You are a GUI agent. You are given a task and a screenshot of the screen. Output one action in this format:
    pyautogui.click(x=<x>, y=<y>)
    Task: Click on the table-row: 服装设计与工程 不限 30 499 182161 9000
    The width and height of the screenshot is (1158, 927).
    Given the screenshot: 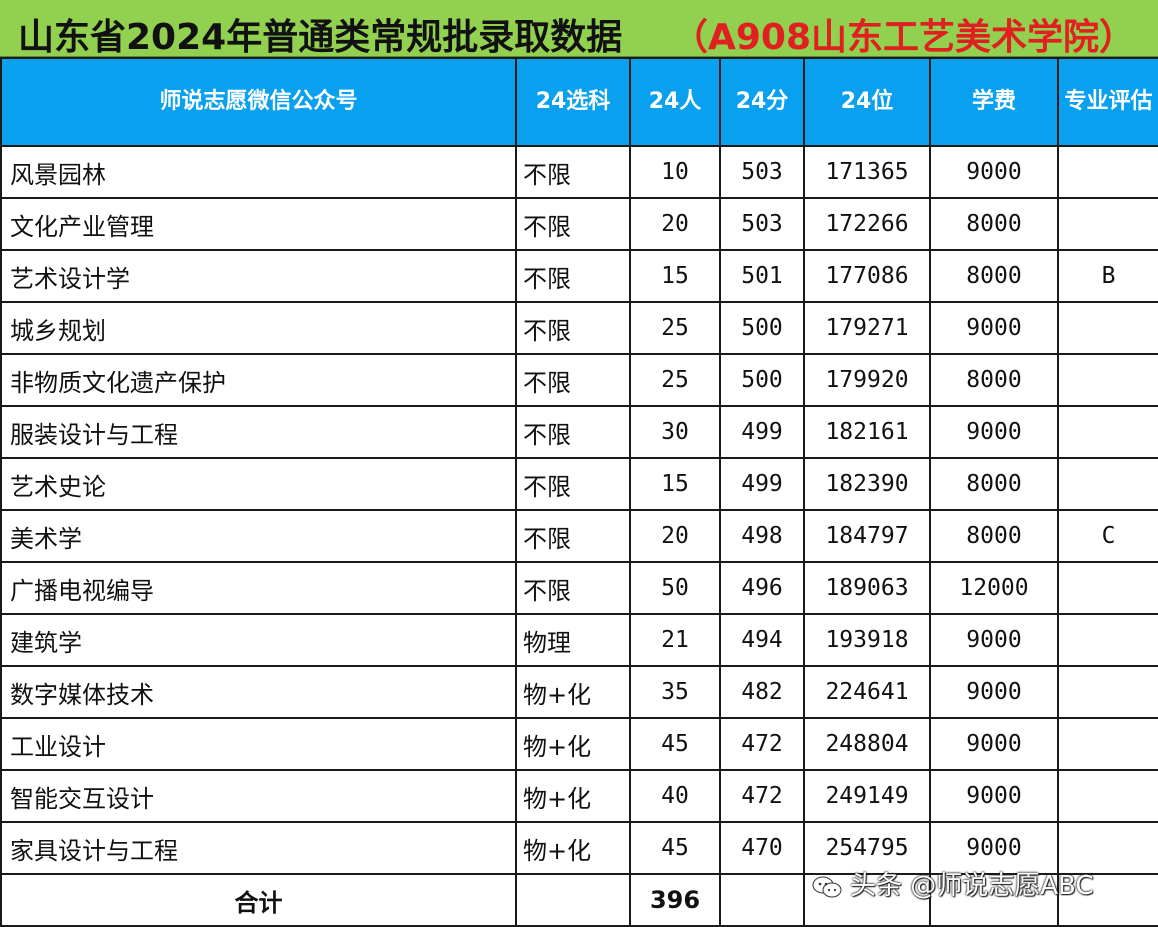 What is the action you would take?
    pyautogui.click(x=579, y=432)
    